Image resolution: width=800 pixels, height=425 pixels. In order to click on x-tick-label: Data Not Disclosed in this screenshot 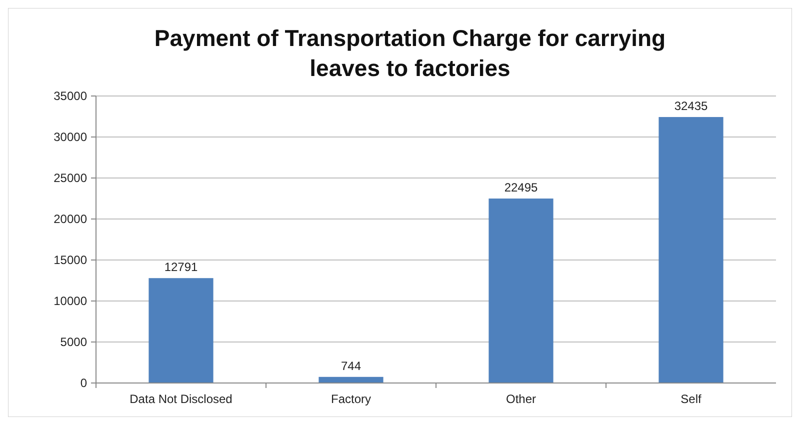, I will do `click(181, 399)`.